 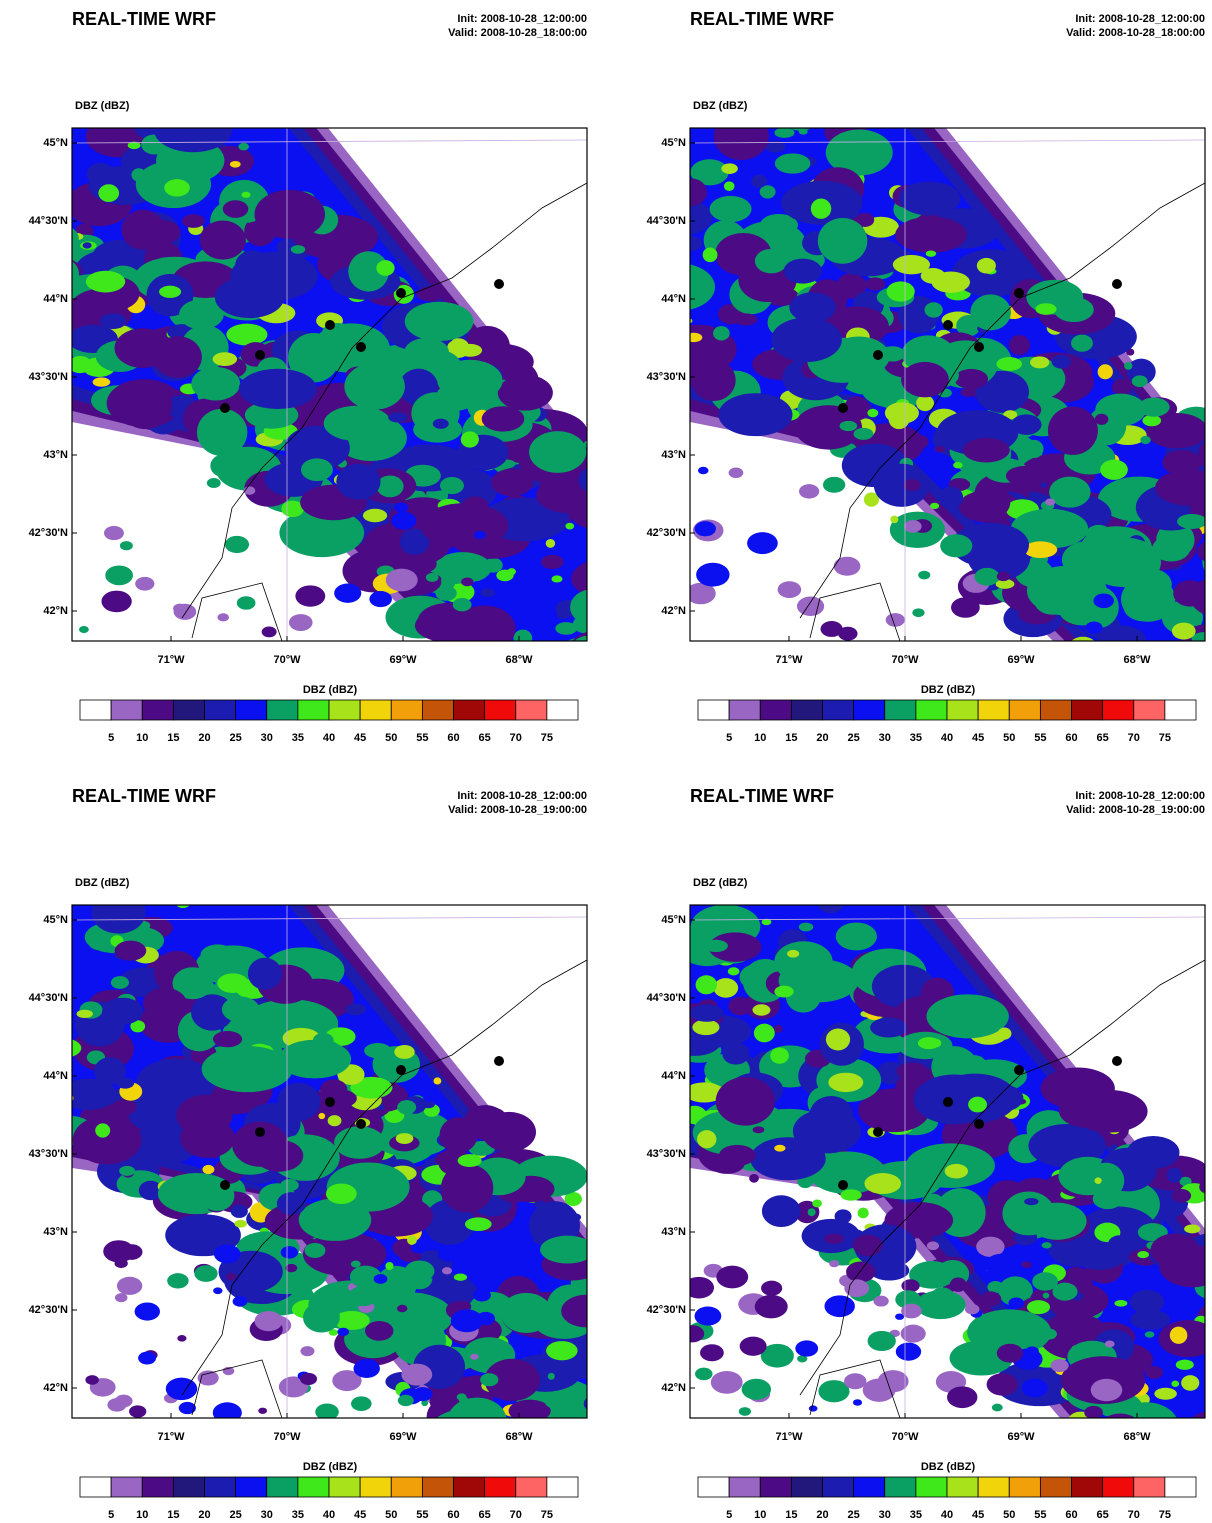 What do you see at coordinates (55, 920) in the screenshot?
I see `lat-label: 45°N` at bounding box center [55, 920].